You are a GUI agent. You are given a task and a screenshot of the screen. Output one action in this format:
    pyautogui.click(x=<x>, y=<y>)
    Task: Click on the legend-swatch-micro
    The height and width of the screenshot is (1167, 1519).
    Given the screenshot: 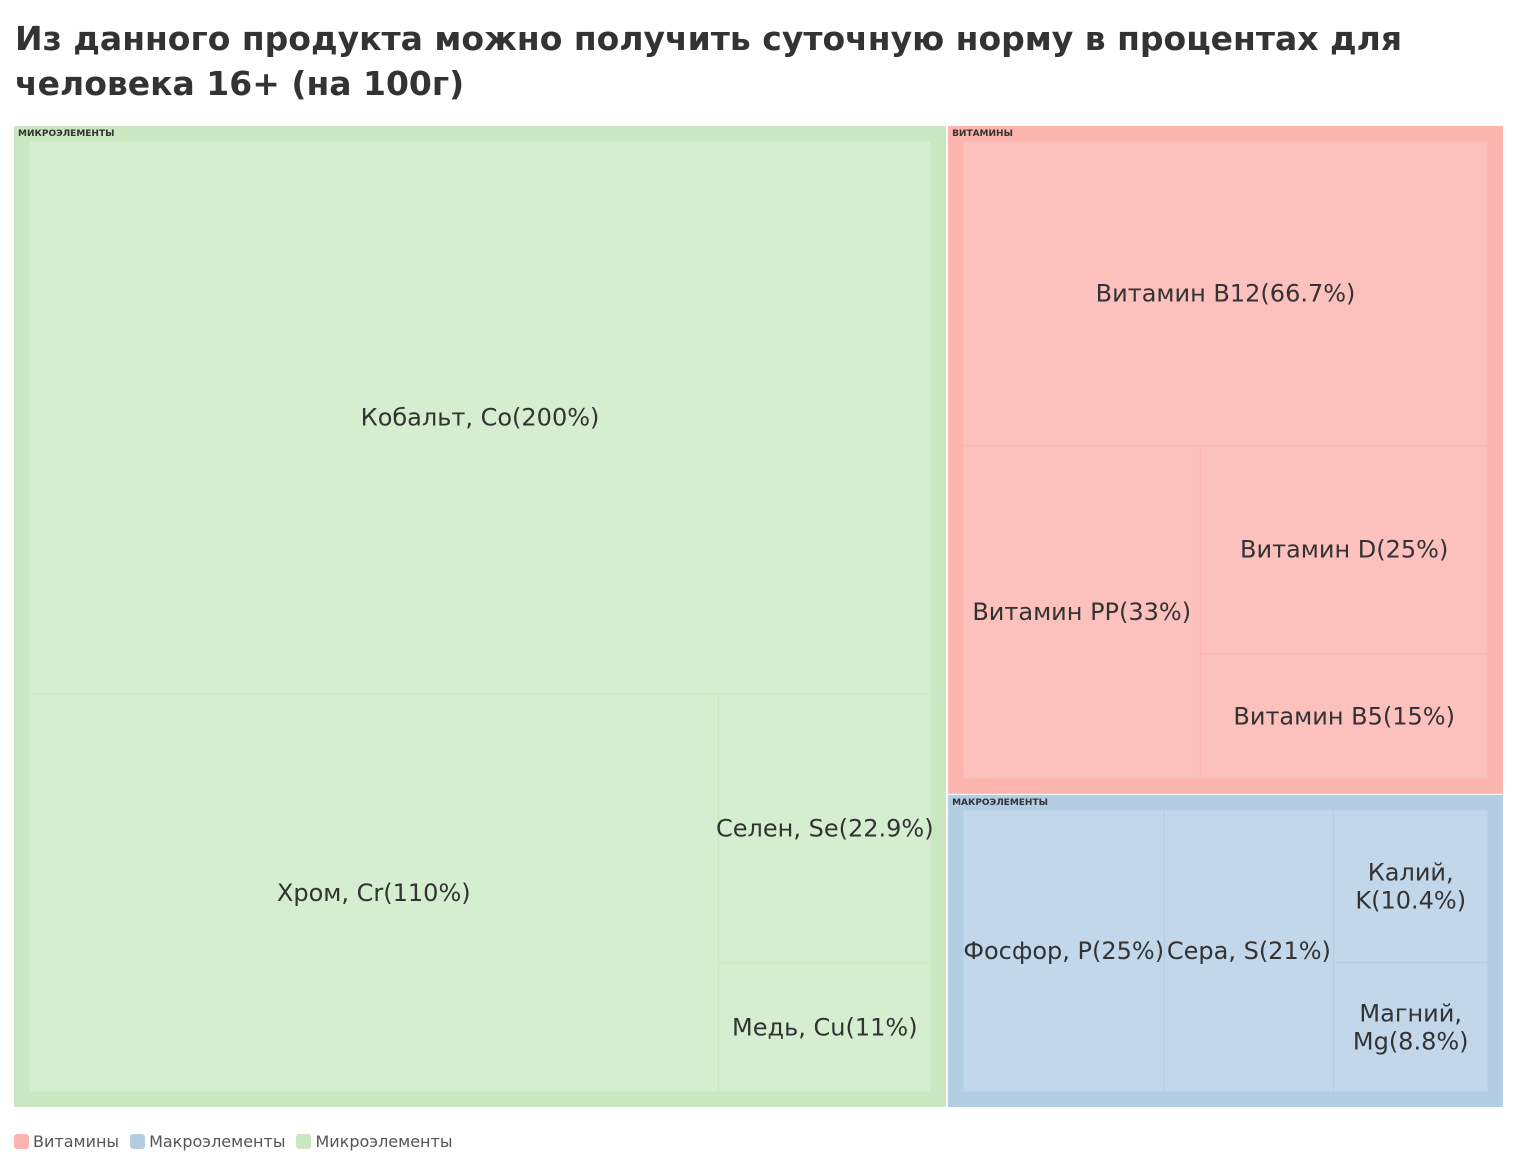 What is the action you would take?
    pyautogui.click(x=304, y=1141)
    